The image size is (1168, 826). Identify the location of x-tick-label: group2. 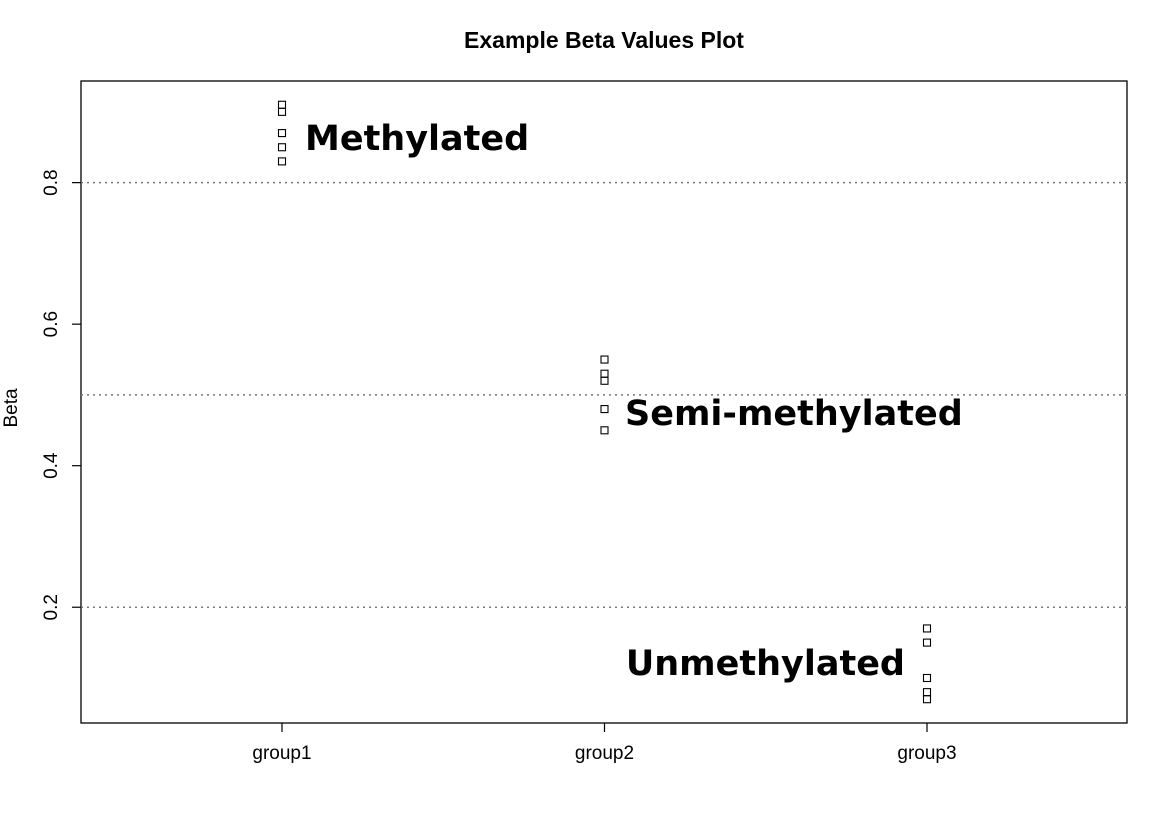
(604, 753).